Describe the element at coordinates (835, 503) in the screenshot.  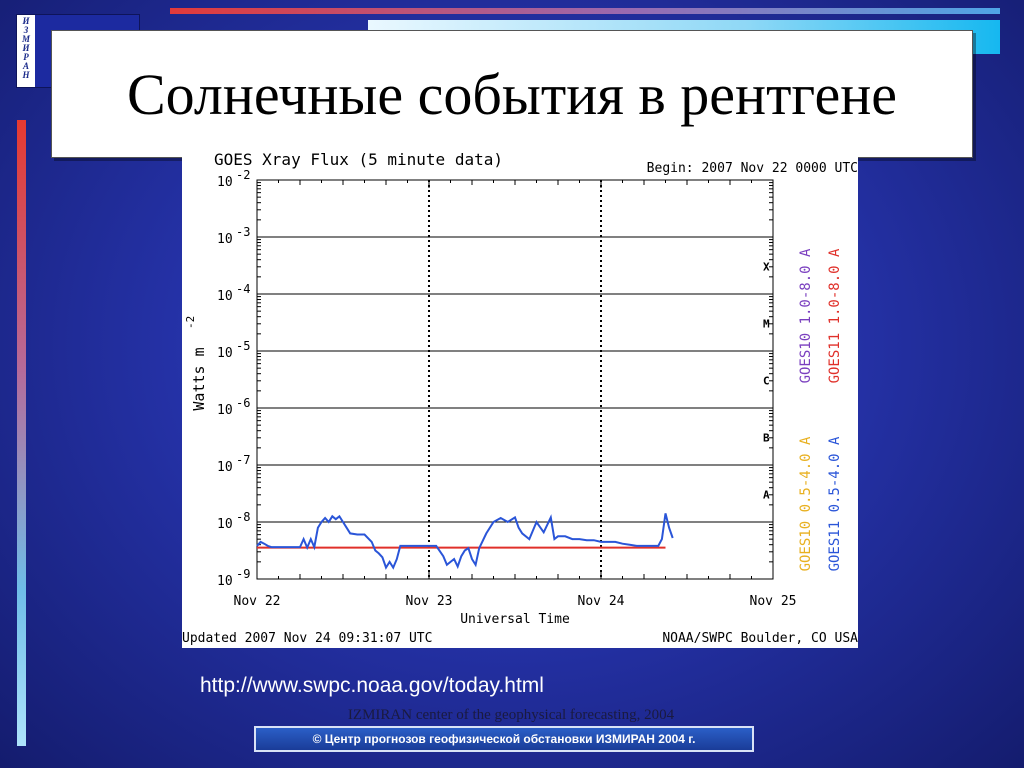
I see `legend-entry: GOES11 0.5-4.0 A` at that location.